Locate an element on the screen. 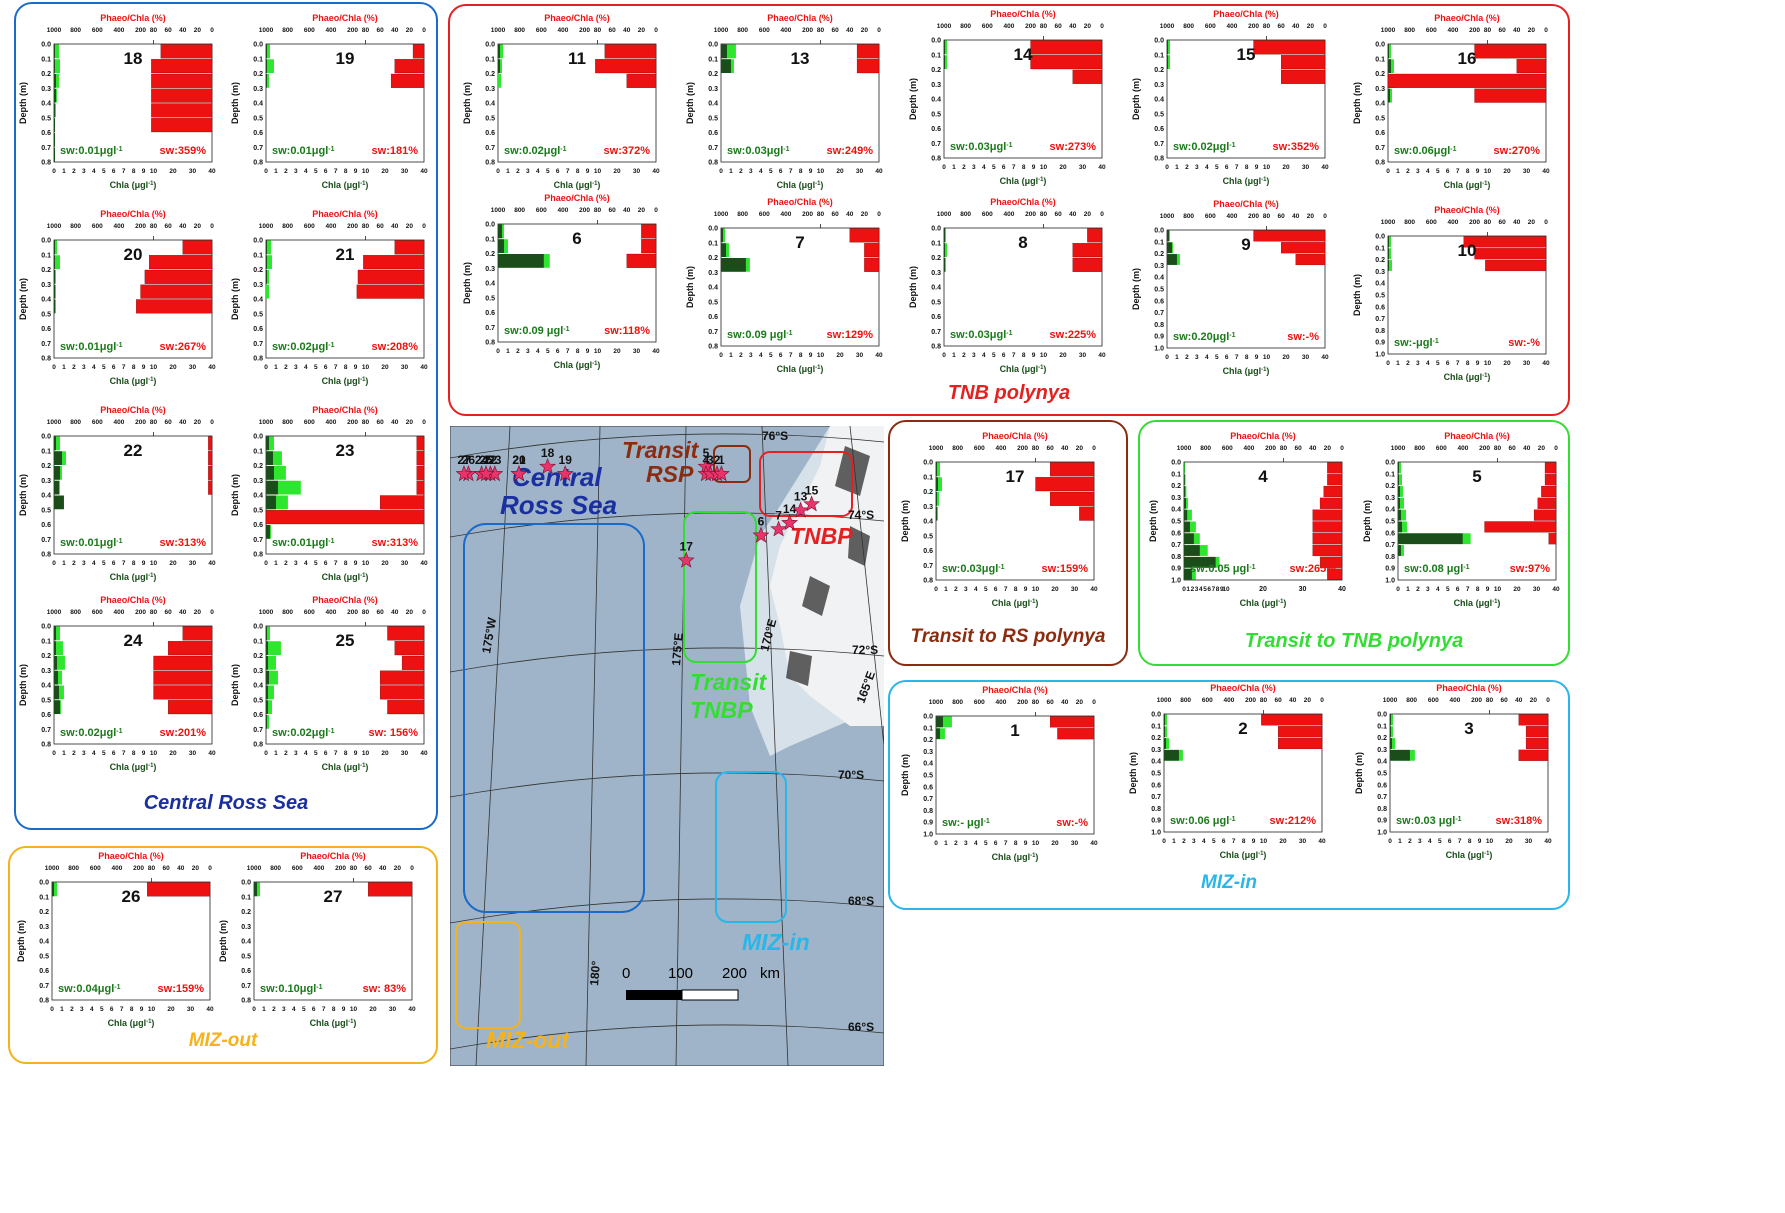 This screenshot has height=1213, width=1785. depth-tick-label: 0.8 is located at coordinates (1176, 557).